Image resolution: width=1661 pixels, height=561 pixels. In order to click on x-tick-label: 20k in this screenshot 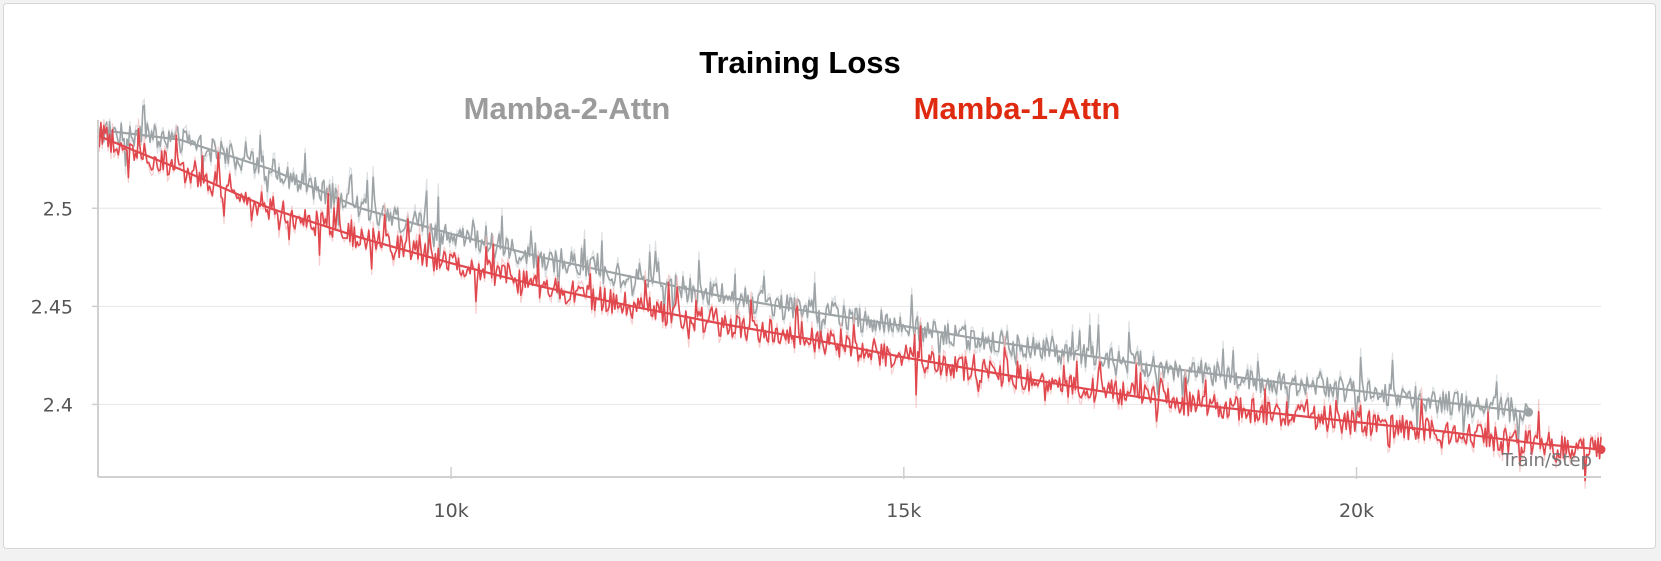, I will do `click(1356, 511)`.